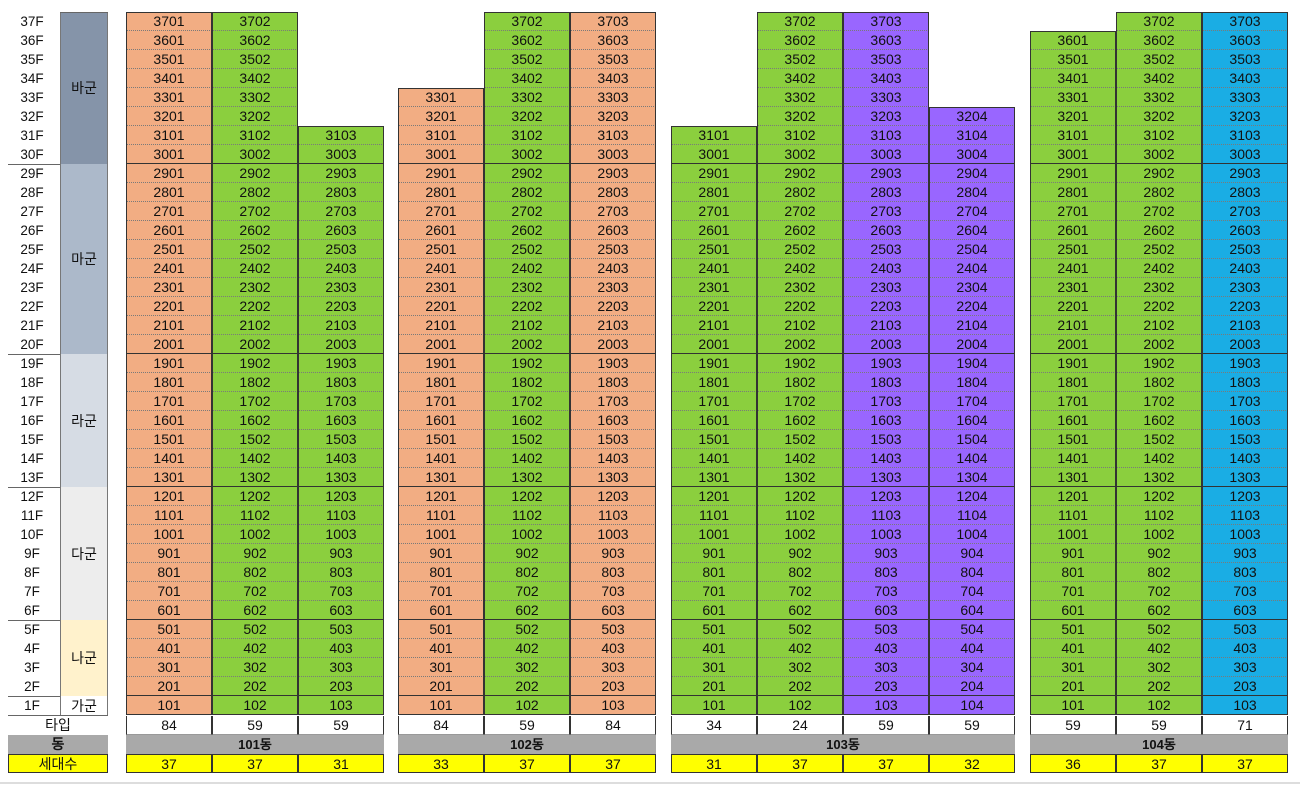 The width and height of the screenshot is (1300, 800). What do you see at coordinates (341, 420) in the screenshot?
I see `unit-cell: 1603` at bounding box center [341, 420].